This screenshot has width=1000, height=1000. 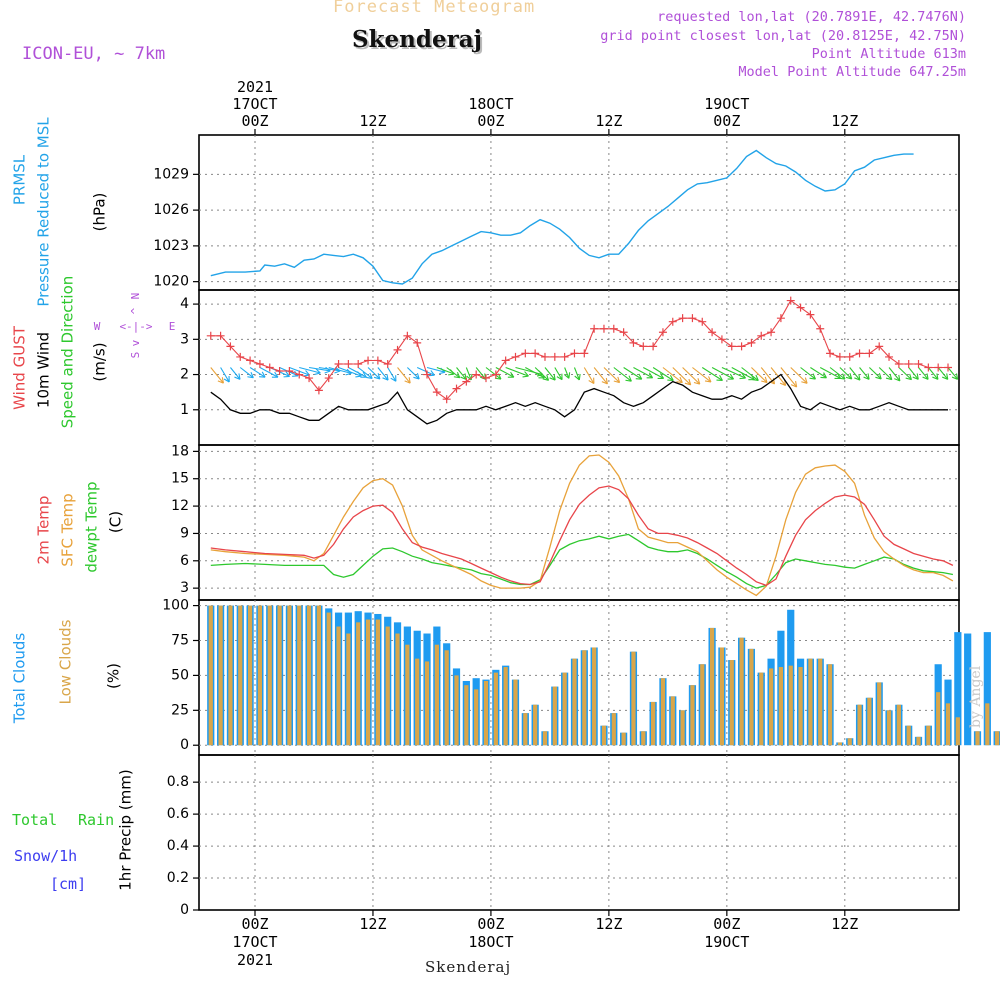 I want to click on bottom-time-label: 12Z, so click(x=844, y=924).